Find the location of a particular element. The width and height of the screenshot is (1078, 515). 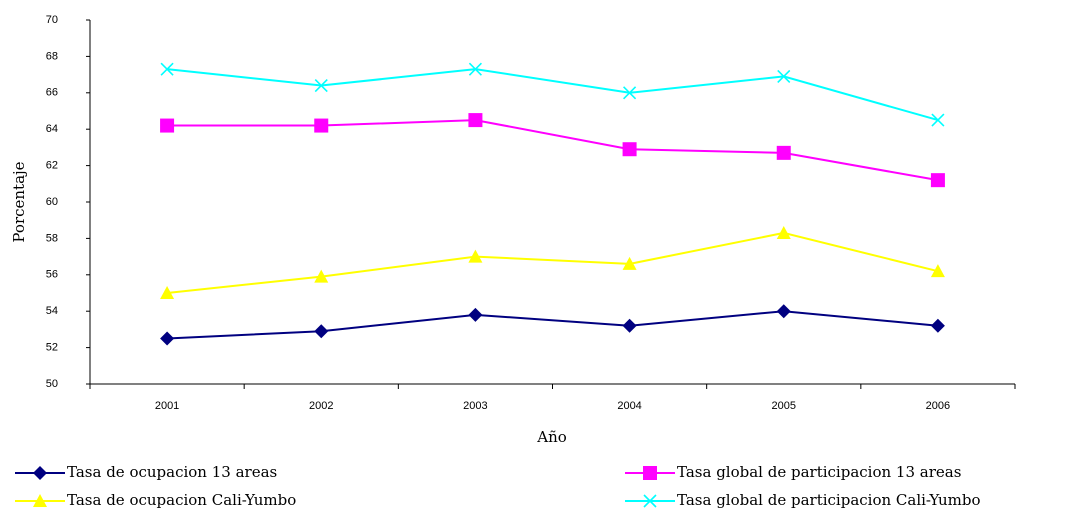

x-tick-label: 2006 is located at coordinates (938, 406).